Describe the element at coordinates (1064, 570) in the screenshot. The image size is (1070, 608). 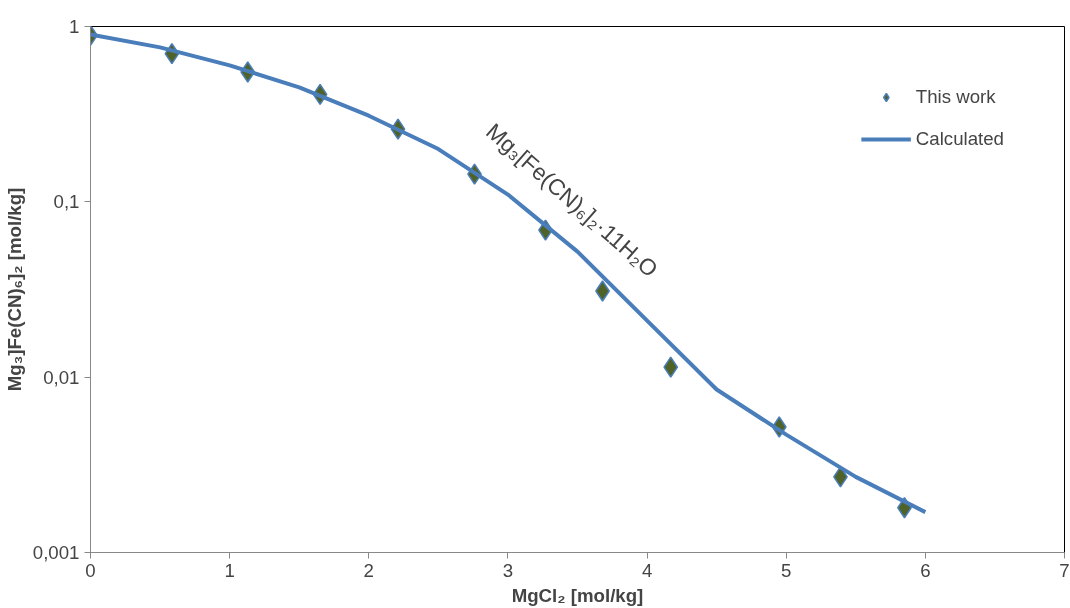
I see `x-tick-label: 7` at that location.